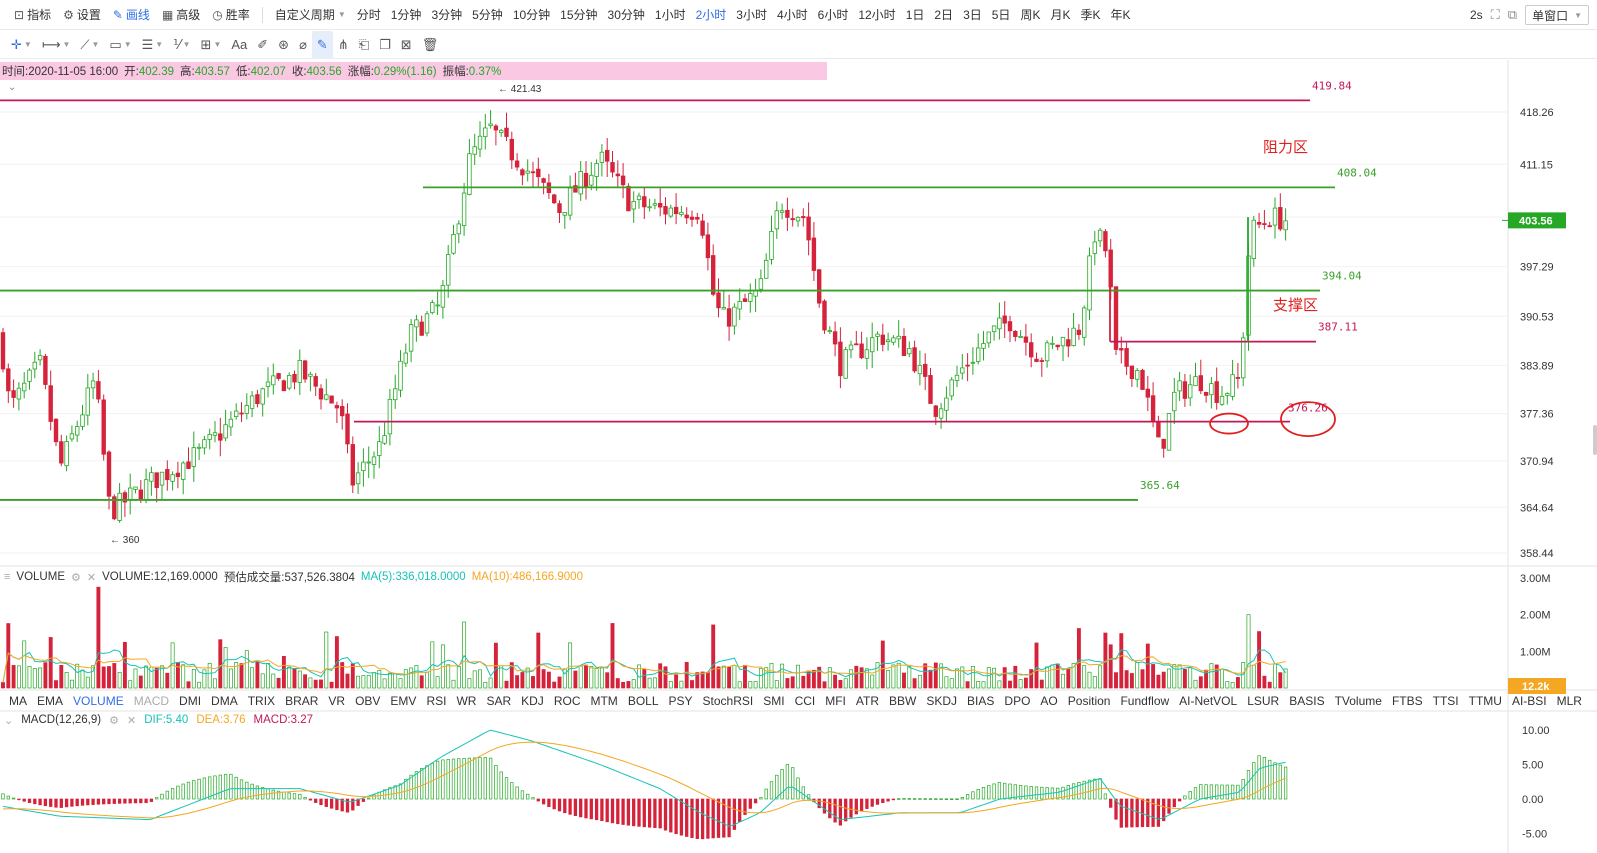 Image resolution: width=1597 pixels, height=853 pixels. Describe the element at coordinates (337, 701) in the screenshot. I see `indicator-tab: VR` at that location.